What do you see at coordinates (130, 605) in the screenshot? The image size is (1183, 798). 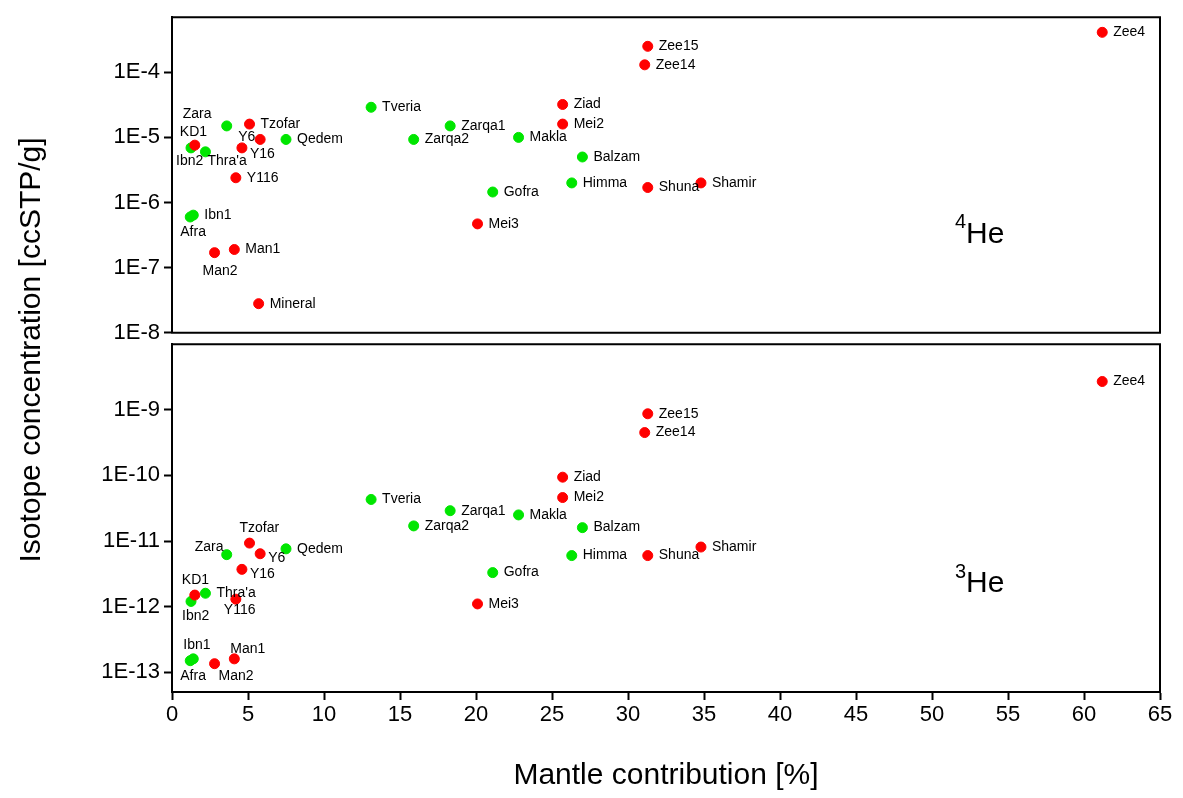 I see `y-tick-label: 1E-12` at bounding box center [130, 605].